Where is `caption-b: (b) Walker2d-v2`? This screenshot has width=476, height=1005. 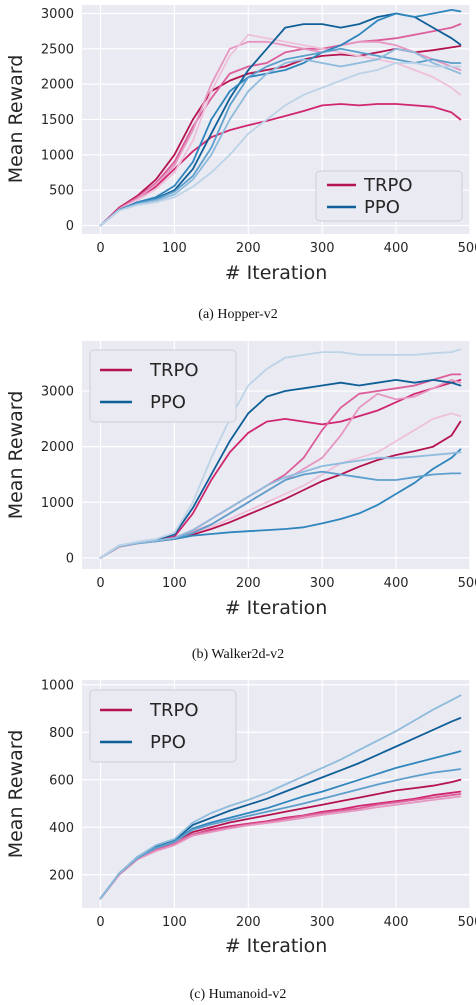 caption-b: (b) Walker2d-v2 is located at coordinates (238, 654).